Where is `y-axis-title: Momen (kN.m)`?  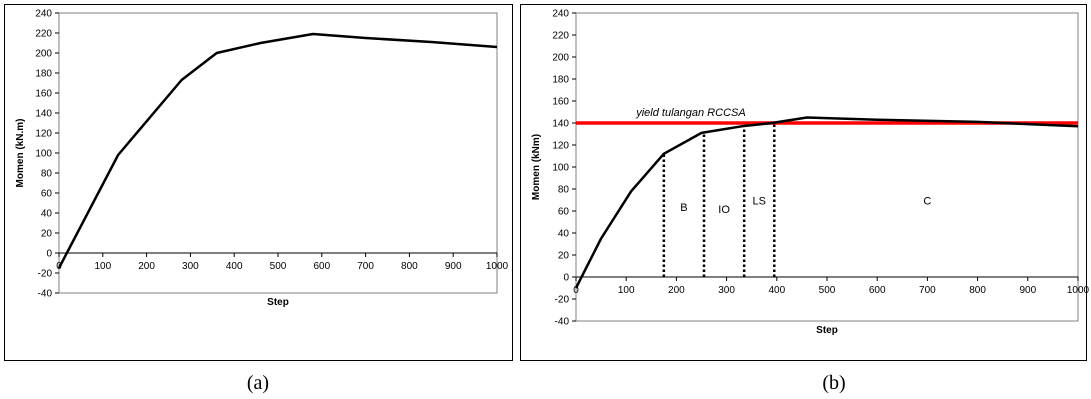 y-axis-title: Momen (kN.m) is located at coordinates (20, 153).